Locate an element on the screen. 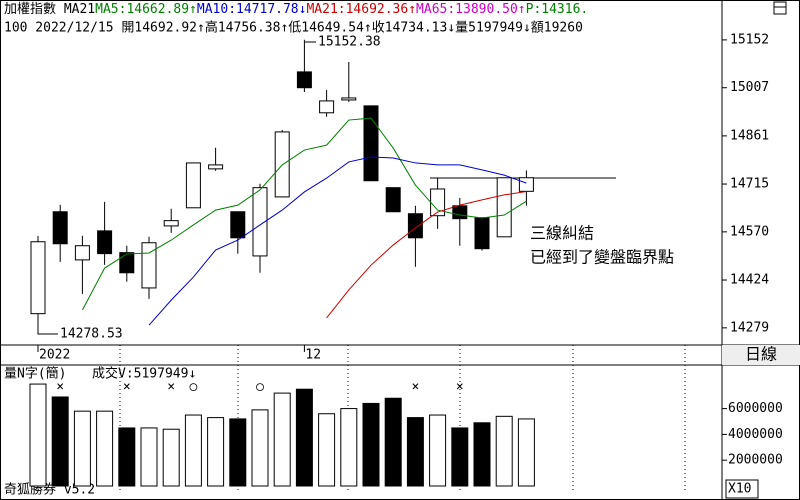 The image size is (800, 500). y-tick-label: 14861 is located at coordinates (749, 135).